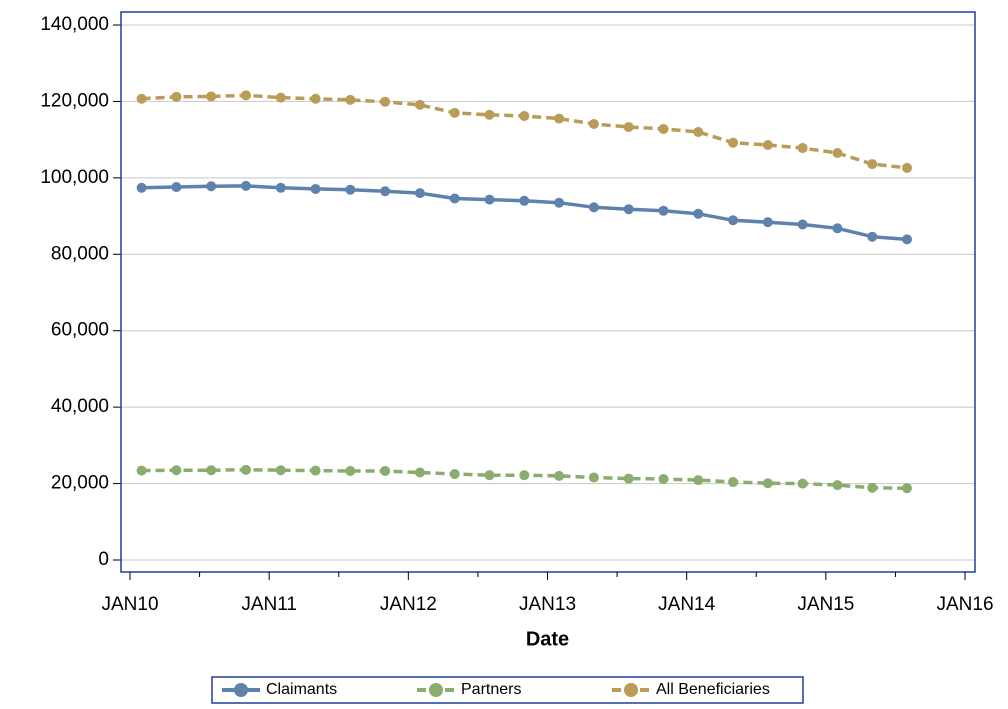 The width and height of the screenshot is (1008, 709). I want to click on x-tick-label: JAN10, so click(129, 604).